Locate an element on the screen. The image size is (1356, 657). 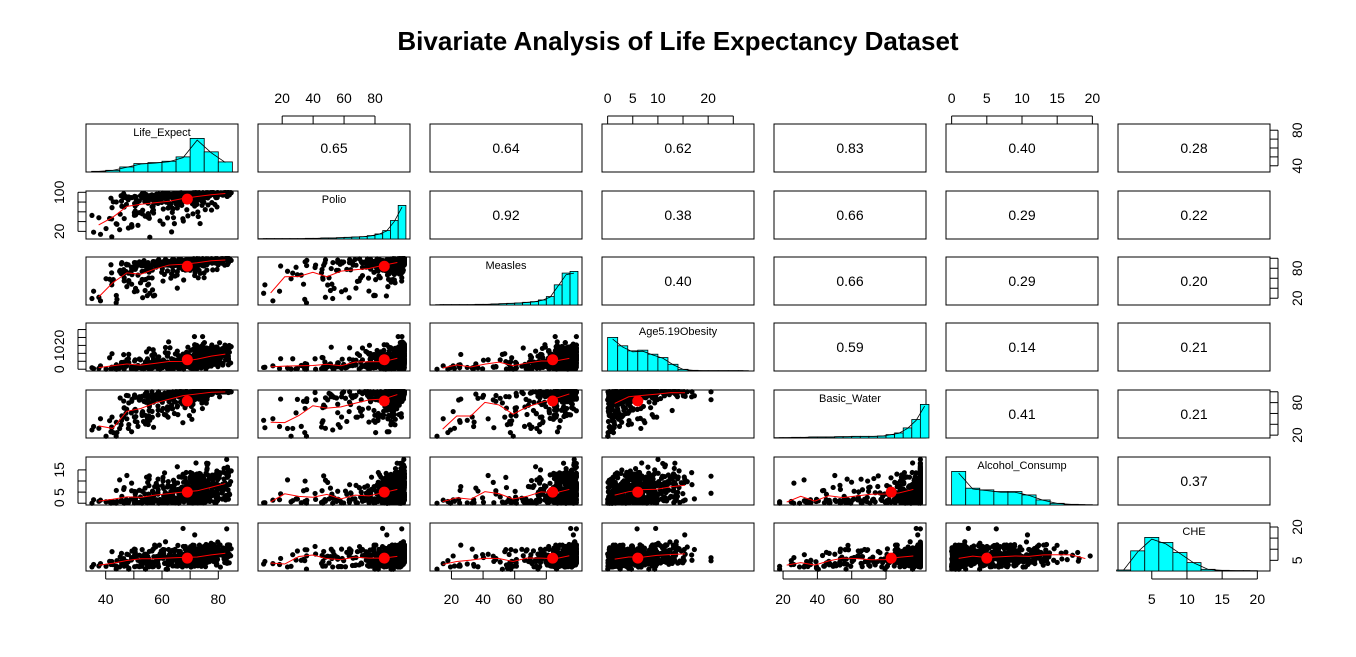
correlation-panel: 0.59 is located at coordinates (850, 347).